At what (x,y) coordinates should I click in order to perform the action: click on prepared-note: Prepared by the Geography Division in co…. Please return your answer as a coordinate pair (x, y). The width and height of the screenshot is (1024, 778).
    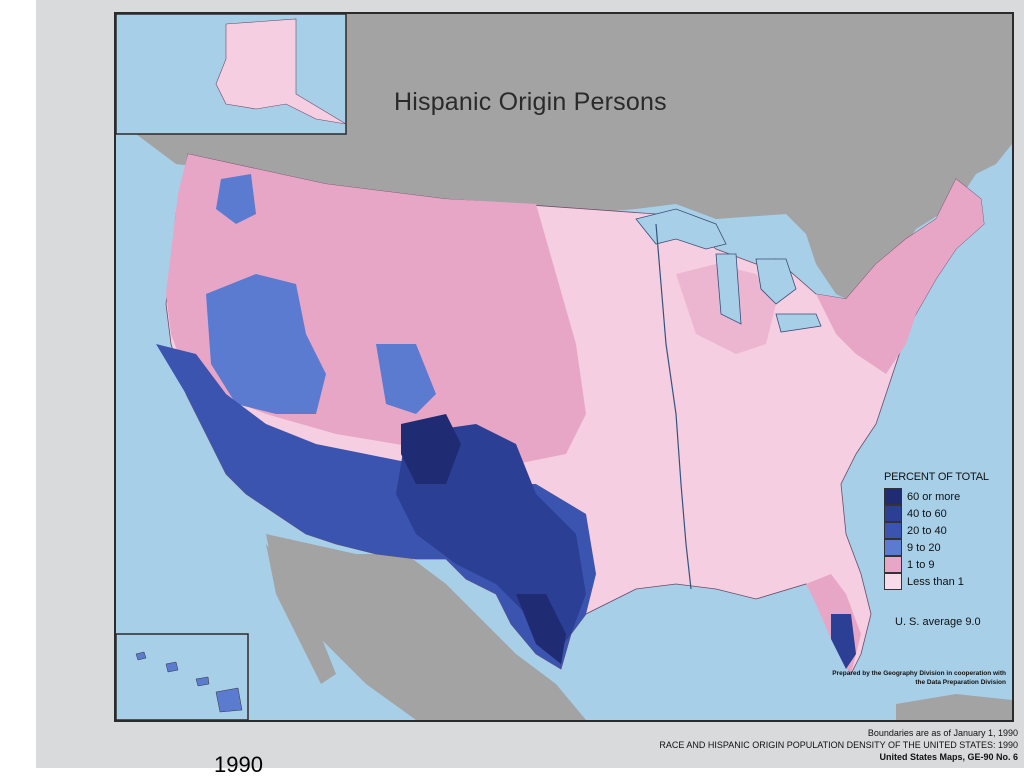
    Looking at the image, I should click on (919, 678).